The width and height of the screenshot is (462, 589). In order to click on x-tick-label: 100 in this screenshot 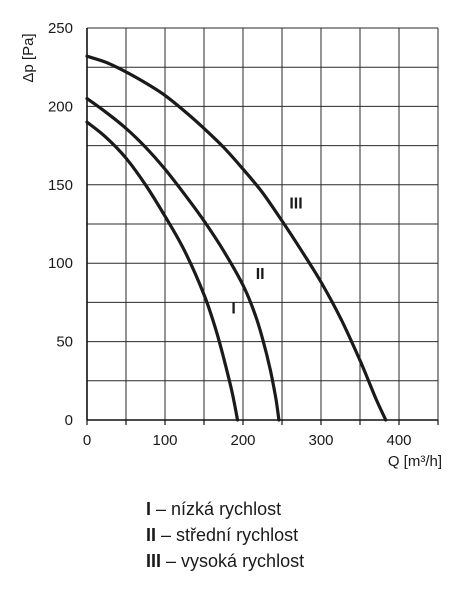, I will do `click(164, 440)`.